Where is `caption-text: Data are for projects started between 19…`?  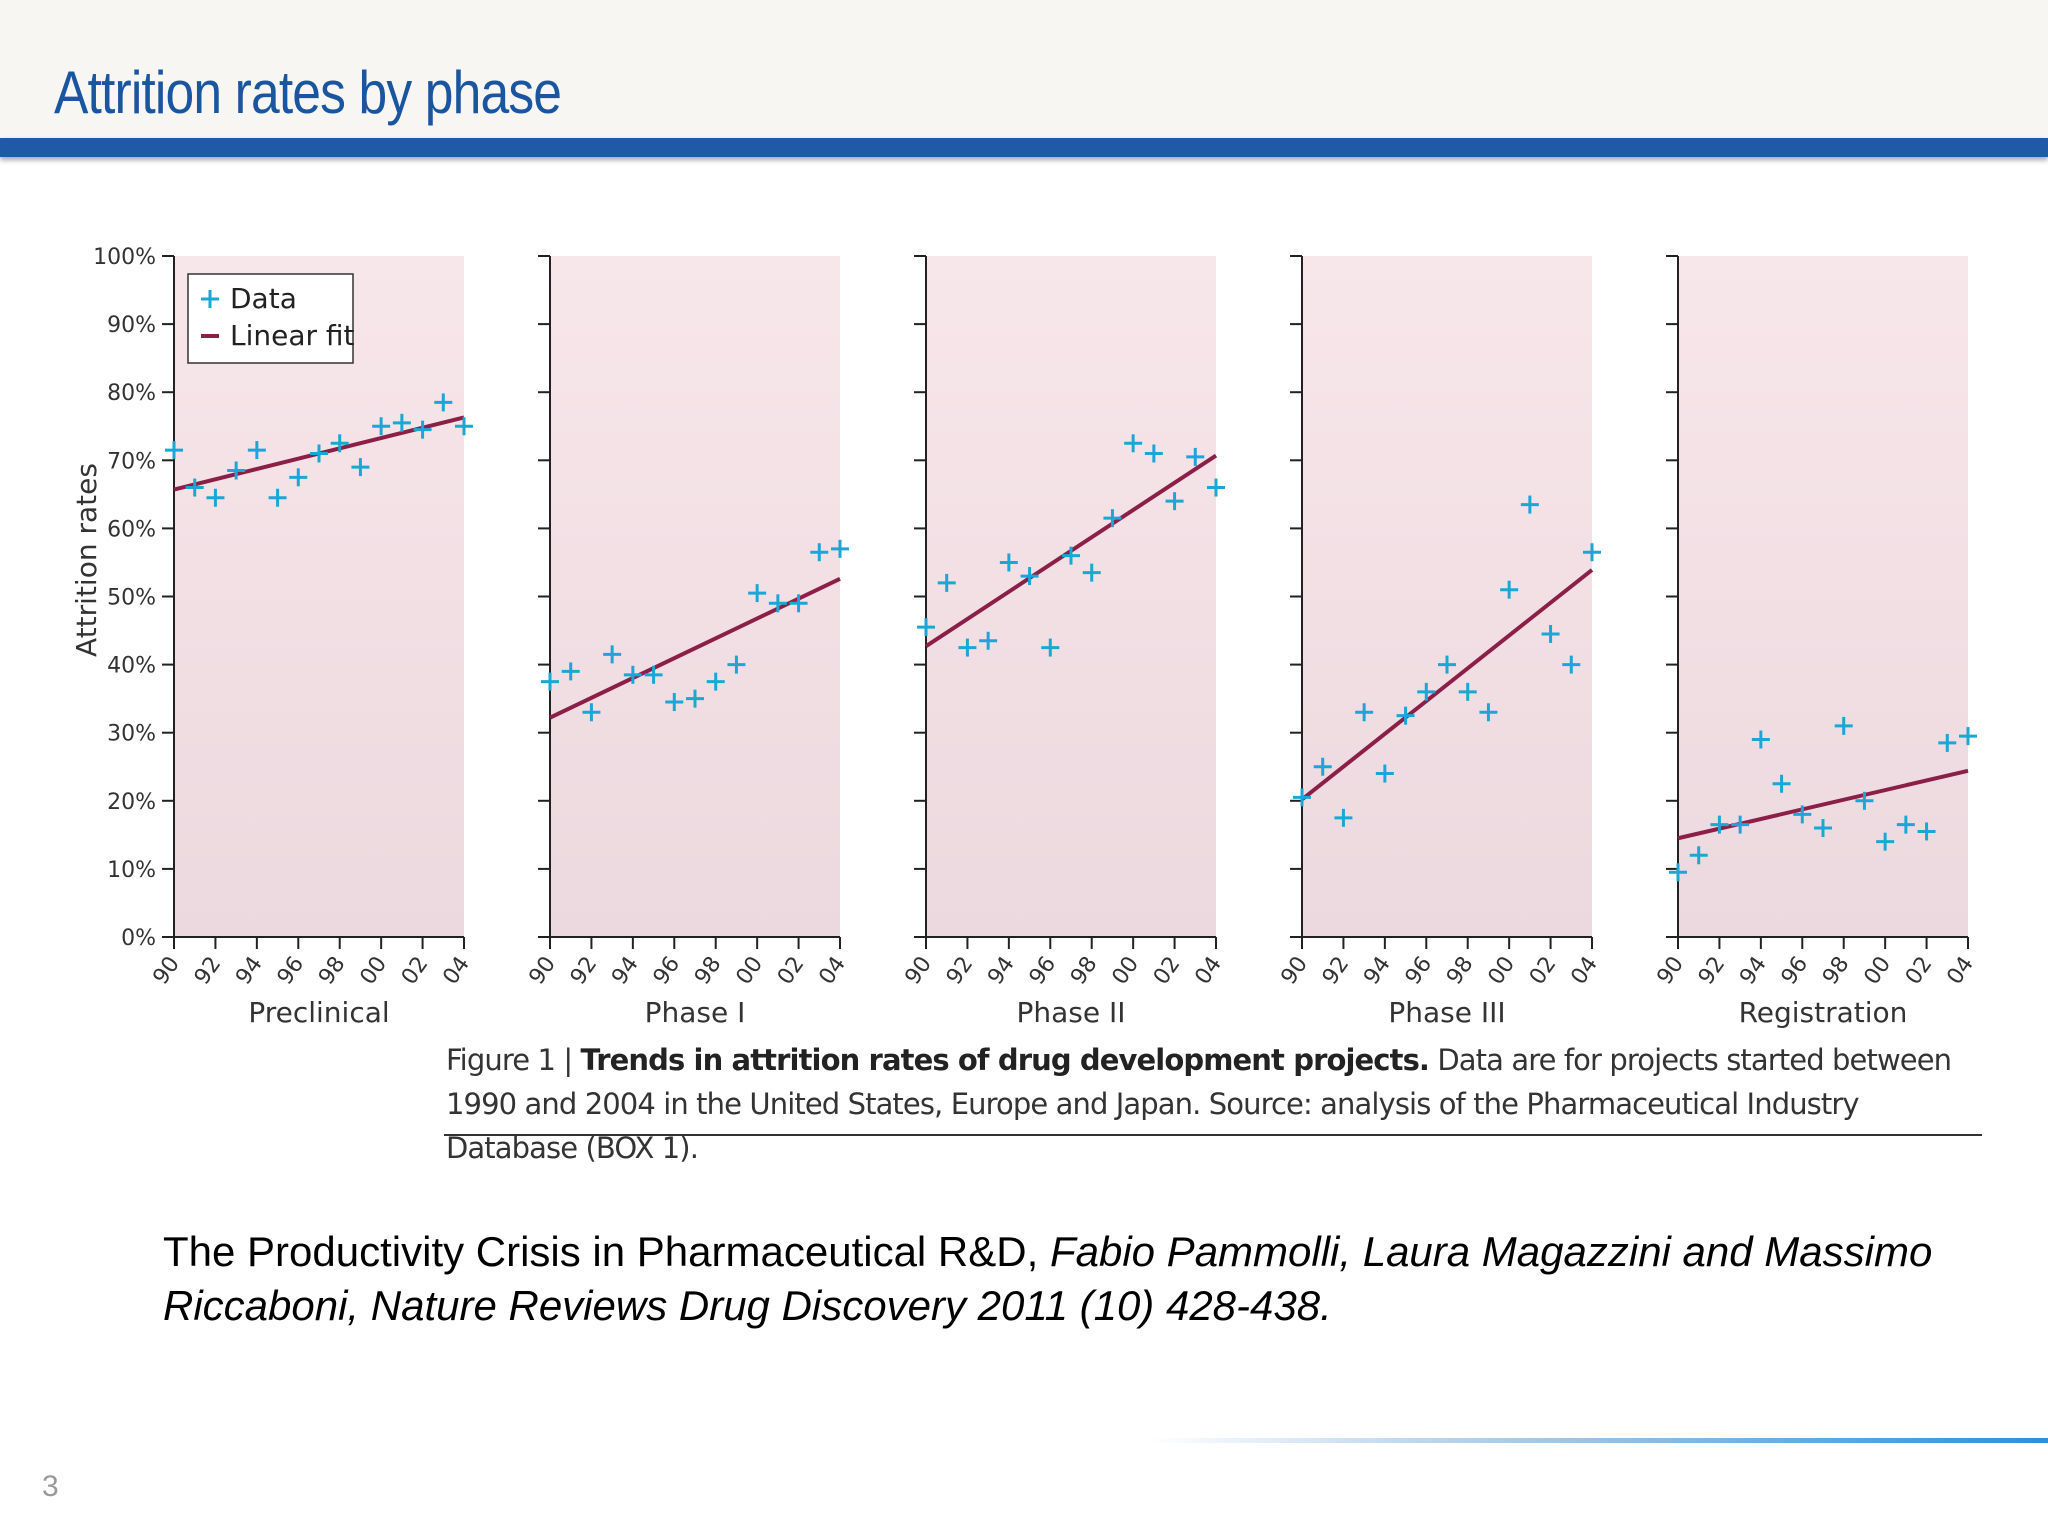
caption-text: Data are for projects started between 19… is located at coordinates (1199, 1104).